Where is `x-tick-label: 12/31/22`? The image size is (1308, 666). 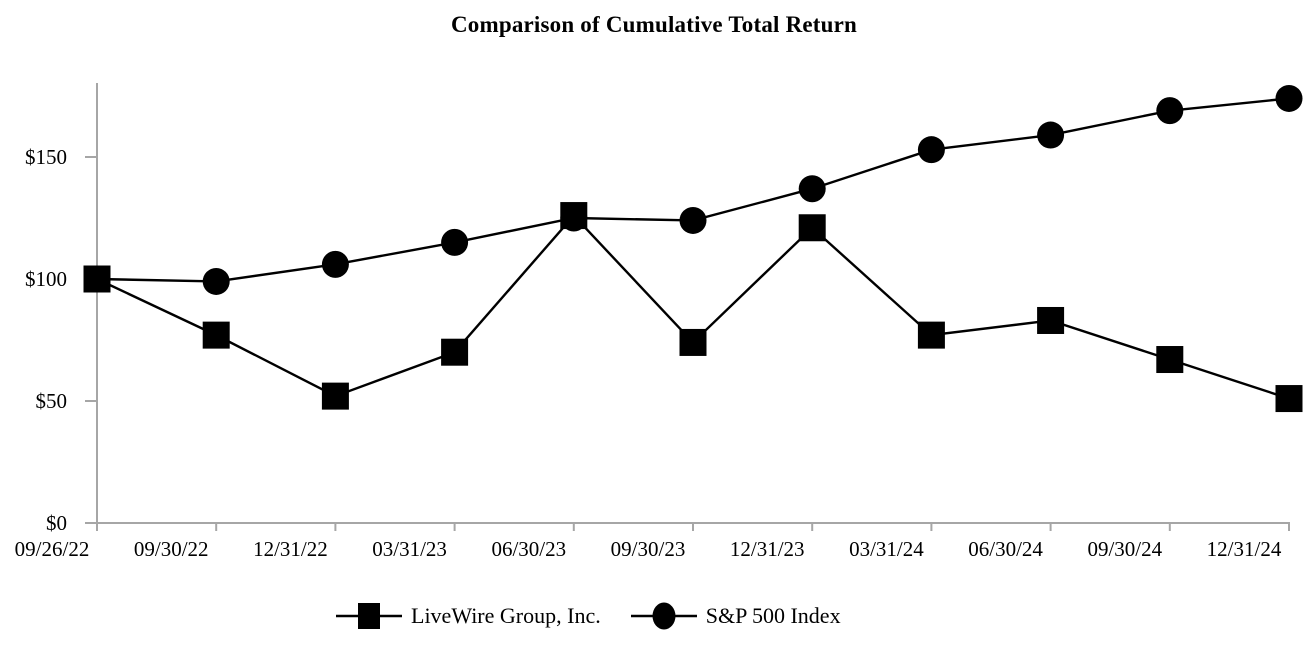 x-tick-label: 12/31/22 is located at coordinates (290, 549).